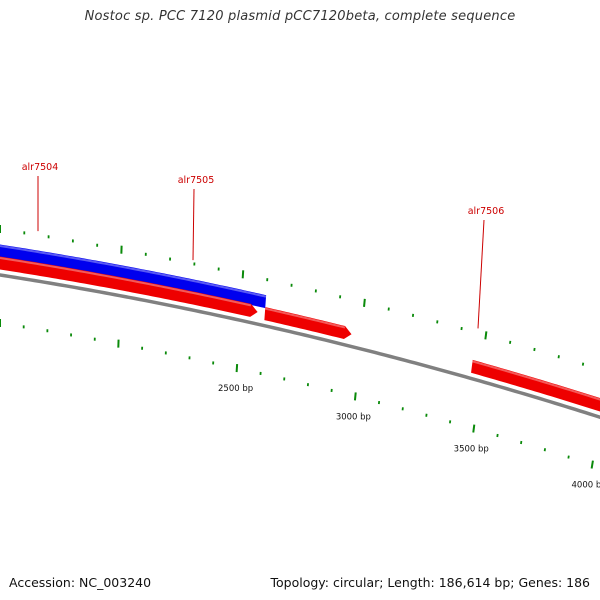 This screenshot has width=600, height=600. Describe the element at coordinates (196, 180) in the screenshot. I see `gene-label-alr7505: alr7505` at that location.